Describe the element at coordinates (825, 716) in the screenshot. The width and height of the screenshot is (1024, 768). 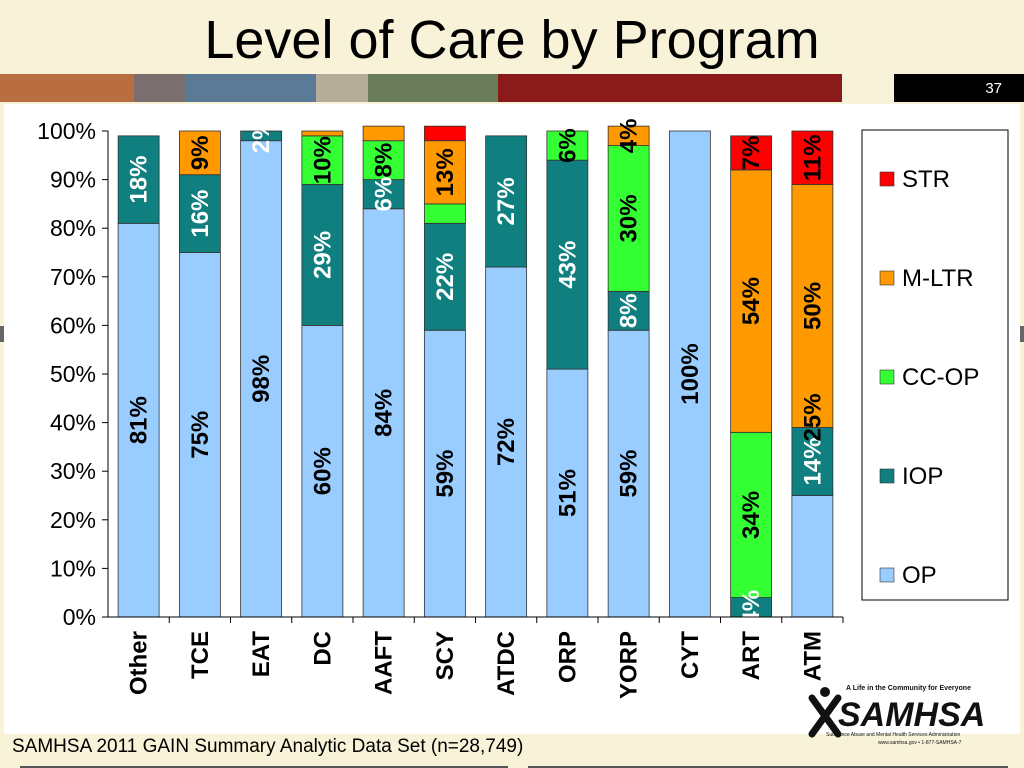
I see `logo-figure-icon` at that location.